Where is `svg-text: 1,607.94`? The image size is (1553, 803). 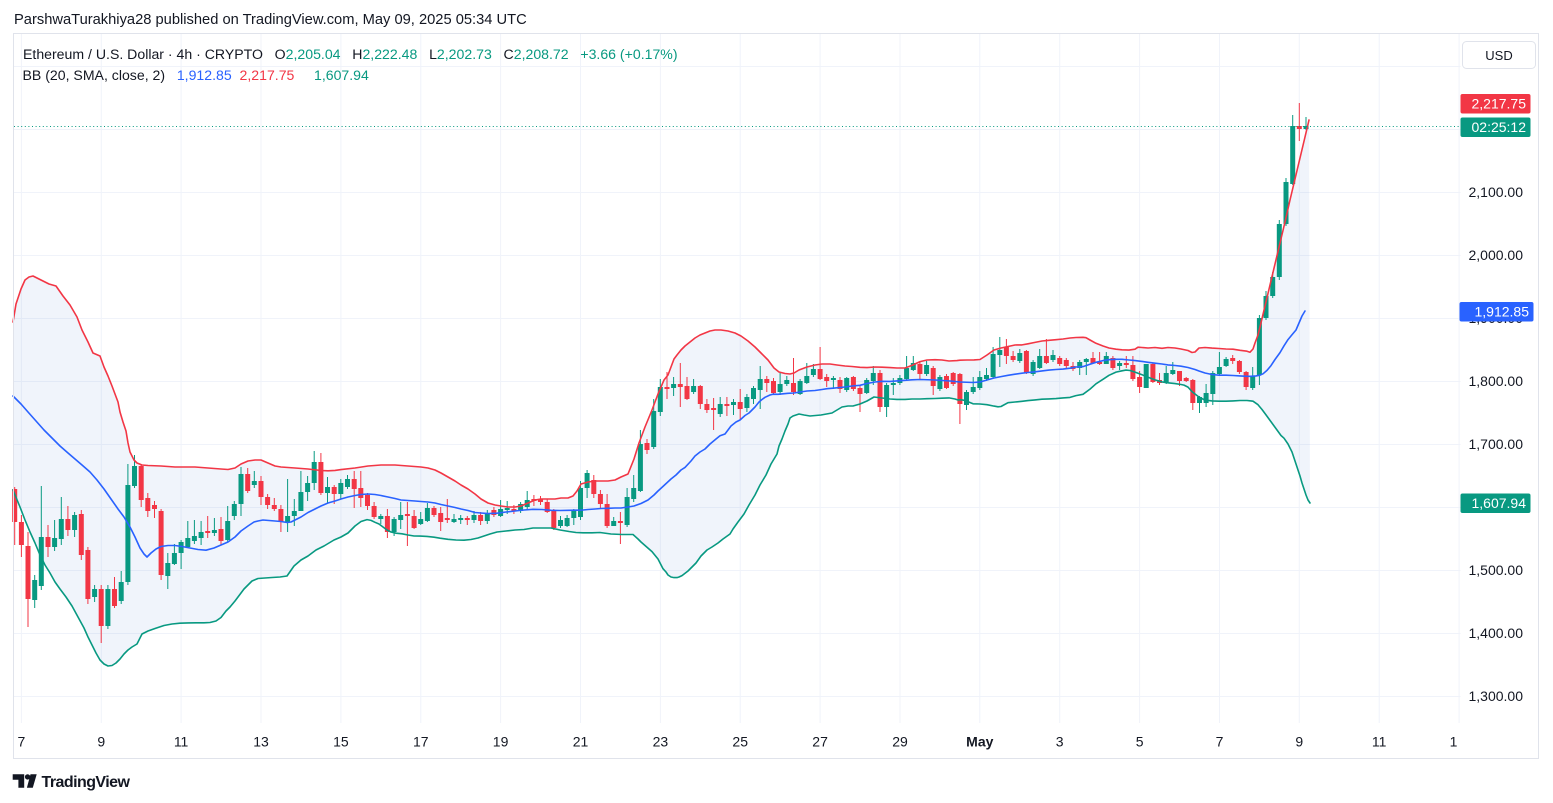 svg-text: 1,607.94 is located at coordinates (1499, 503).